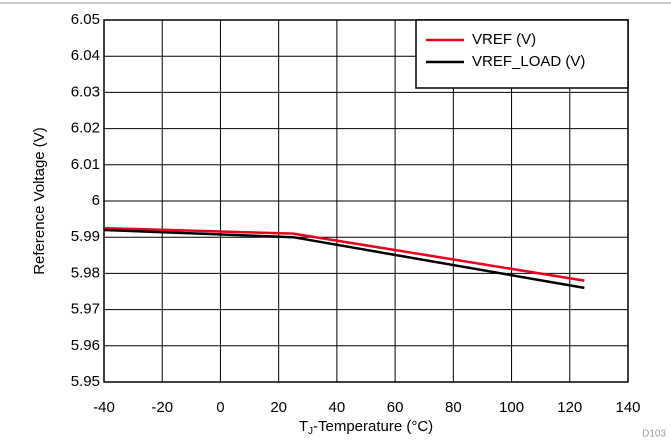  Describe the element at coordinates (627, 407) in the screenshot. I see `x-tick-label: 140` at that location.